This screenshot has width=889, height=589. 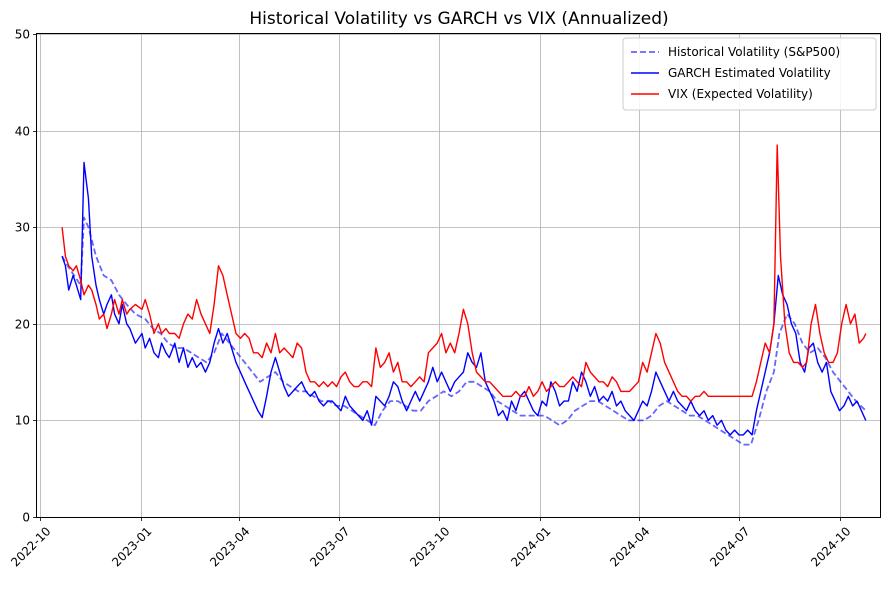 I want to click on legend-label: GARCH Estimated Volatility, so click(x=749, y=73).